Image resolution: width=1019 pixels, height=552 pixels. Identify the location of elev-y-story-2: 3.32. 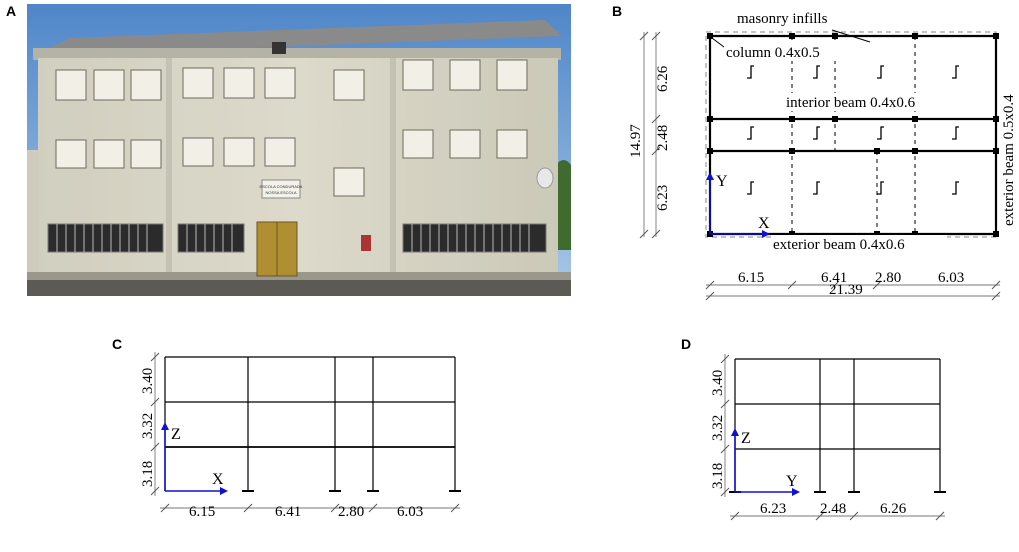
(718, 428).